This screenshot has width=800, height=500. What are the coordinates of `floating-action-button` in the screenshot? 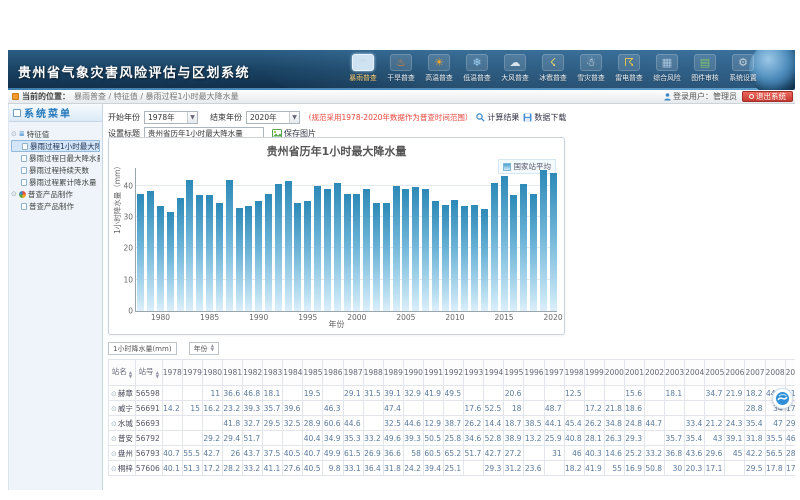 It's located at (782, 398).